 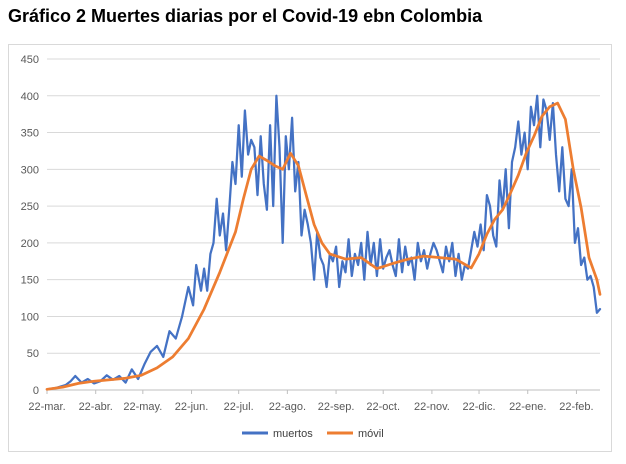 I want to click on x-tick-label: 22-jun., so click(x=192, y=407).